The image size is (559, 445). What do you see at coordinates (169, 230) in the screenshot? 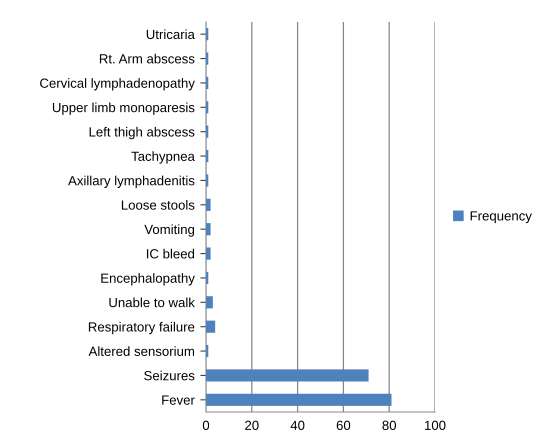
I see `y-tick-label: Vomiting` at bounding box center [169, 230].